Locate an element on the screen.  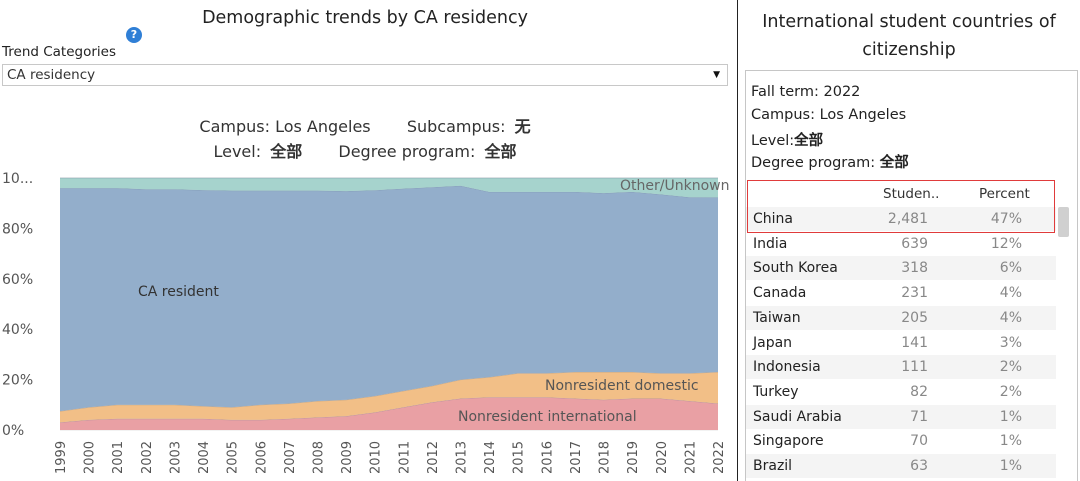
degree-line: Degree program: 全部 is located at coordinates (830, 161).